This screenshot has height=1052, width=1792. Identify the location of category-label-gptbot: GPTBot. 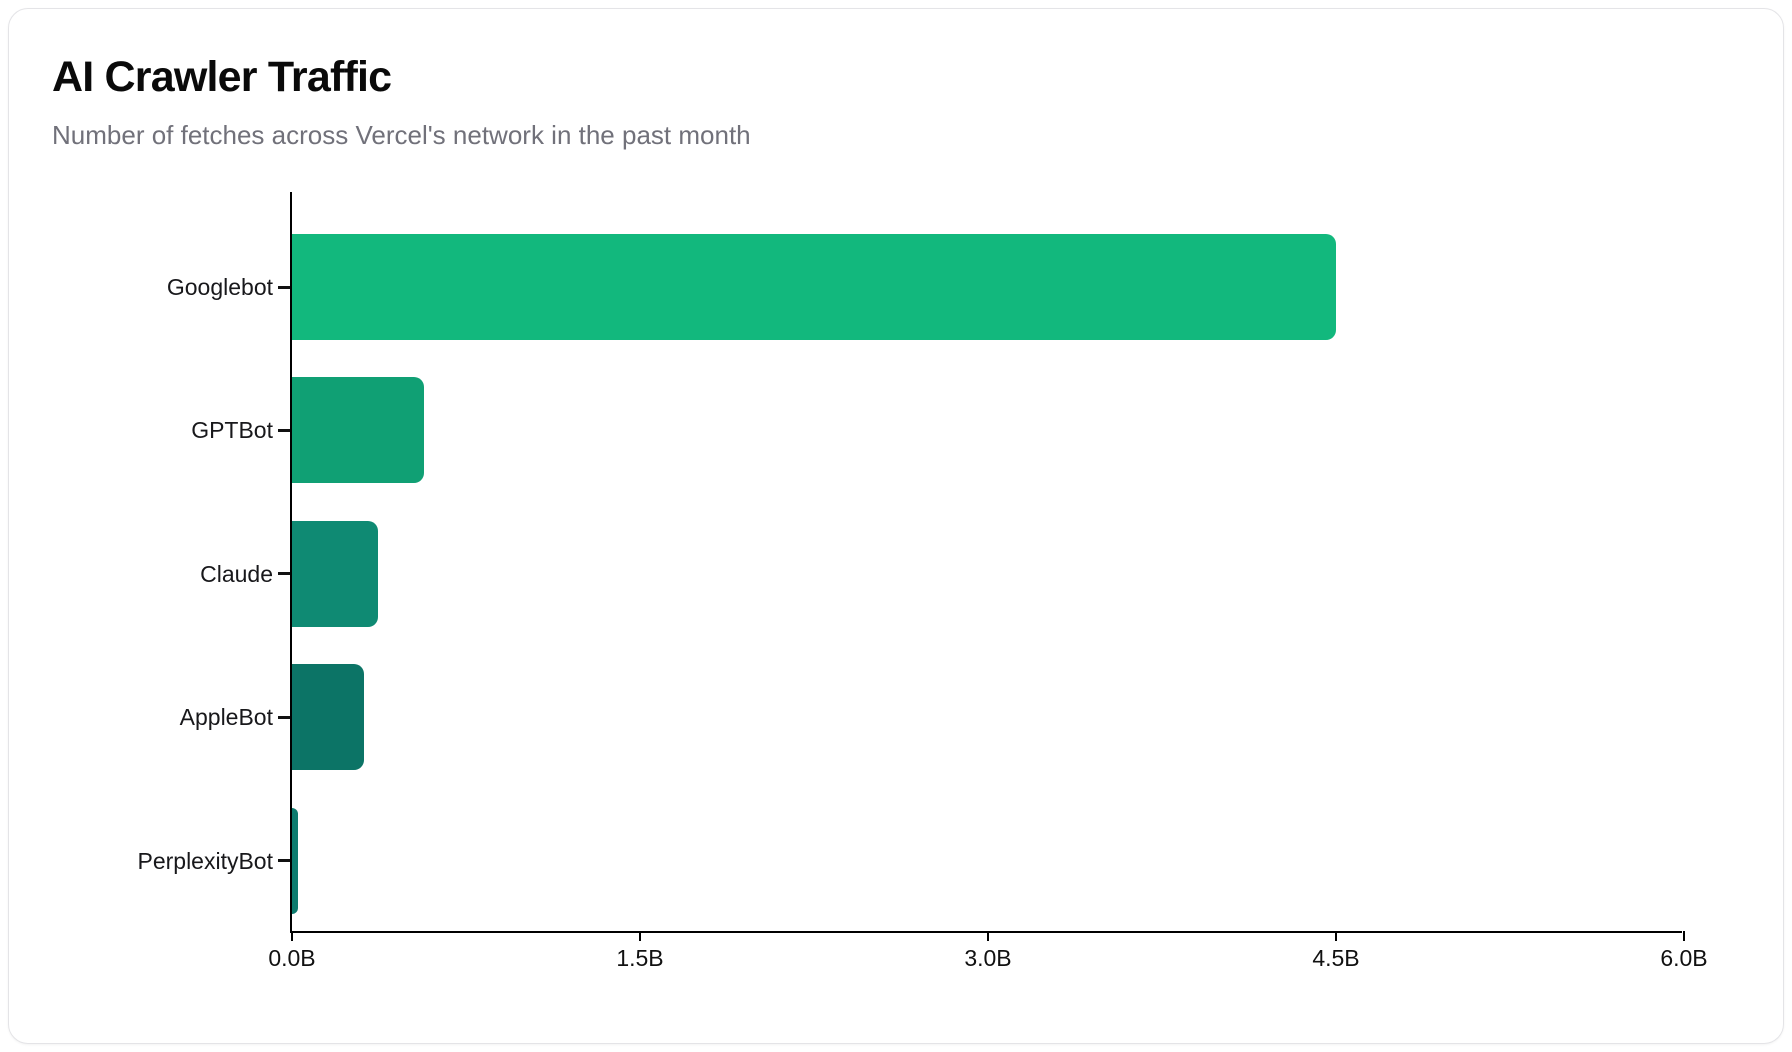
(232, 430).